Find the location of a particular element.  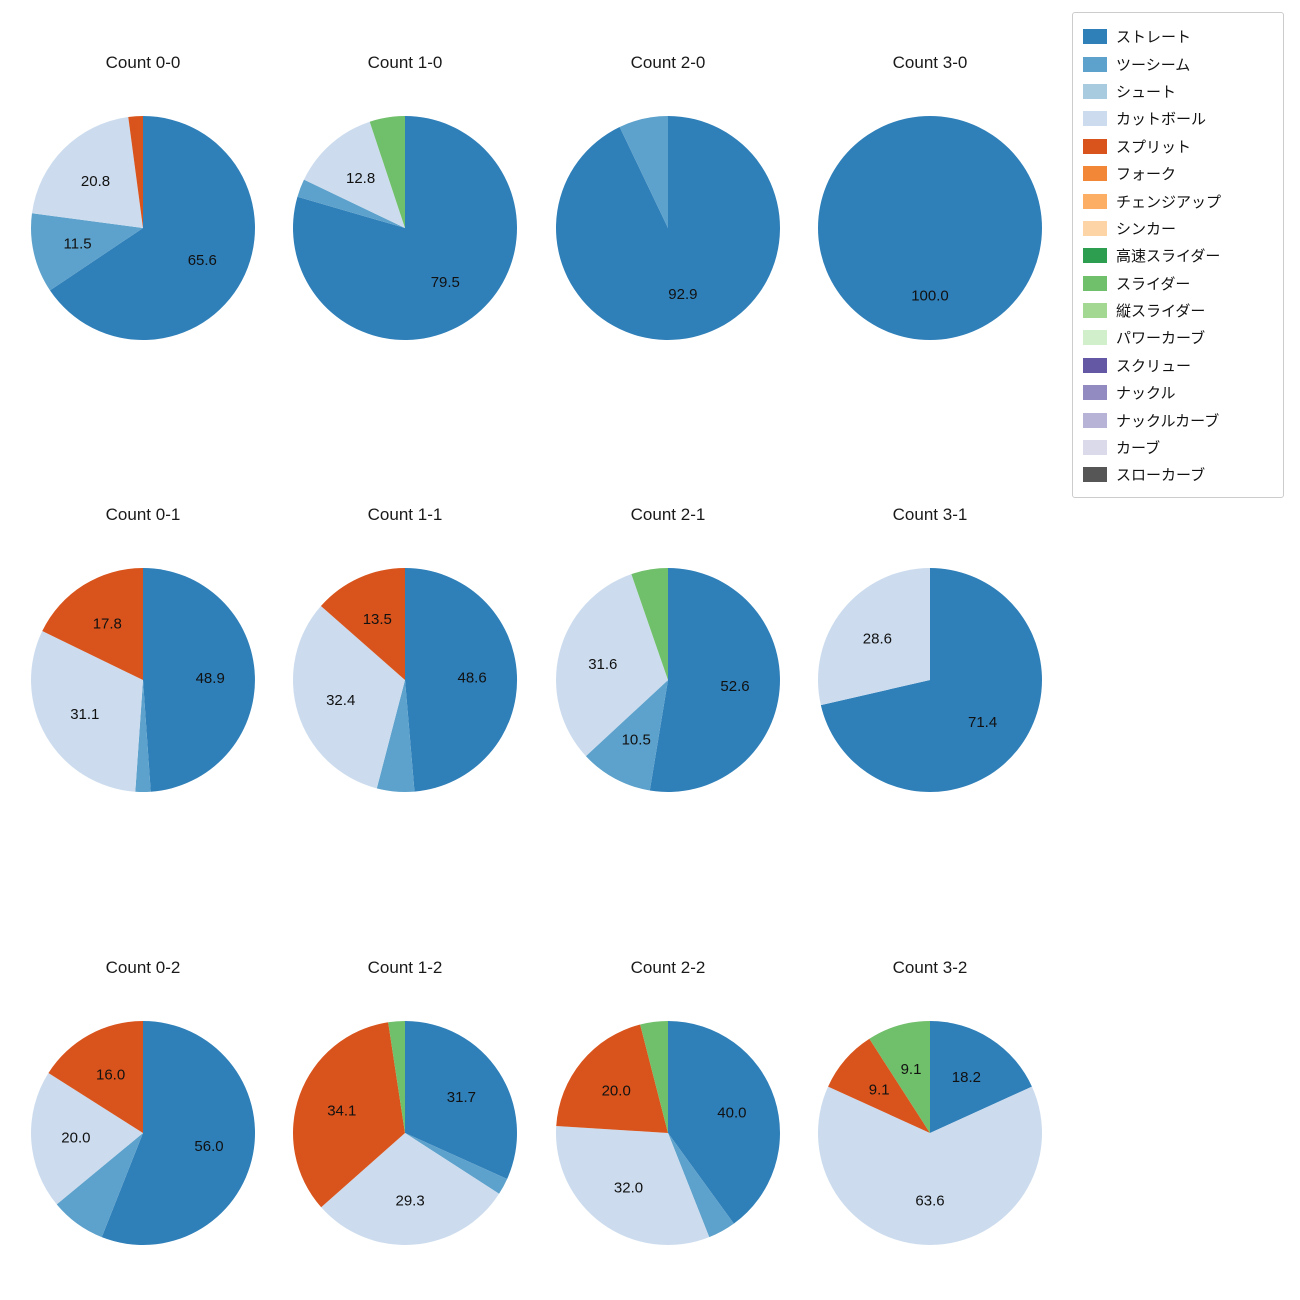

pie-chart-count-1-1: Count 1-1 48.6 32.4 13.5 is located at coordinates (405, 647).